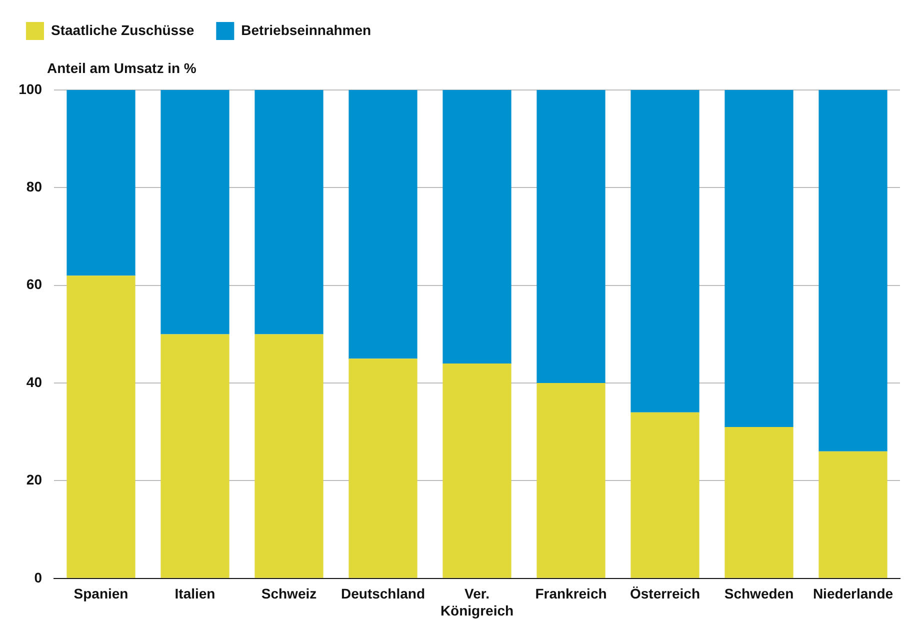 The width and height of the screenshot is (908, 628). I want to click on x-tick-label: Schweden, so click(759, 594).